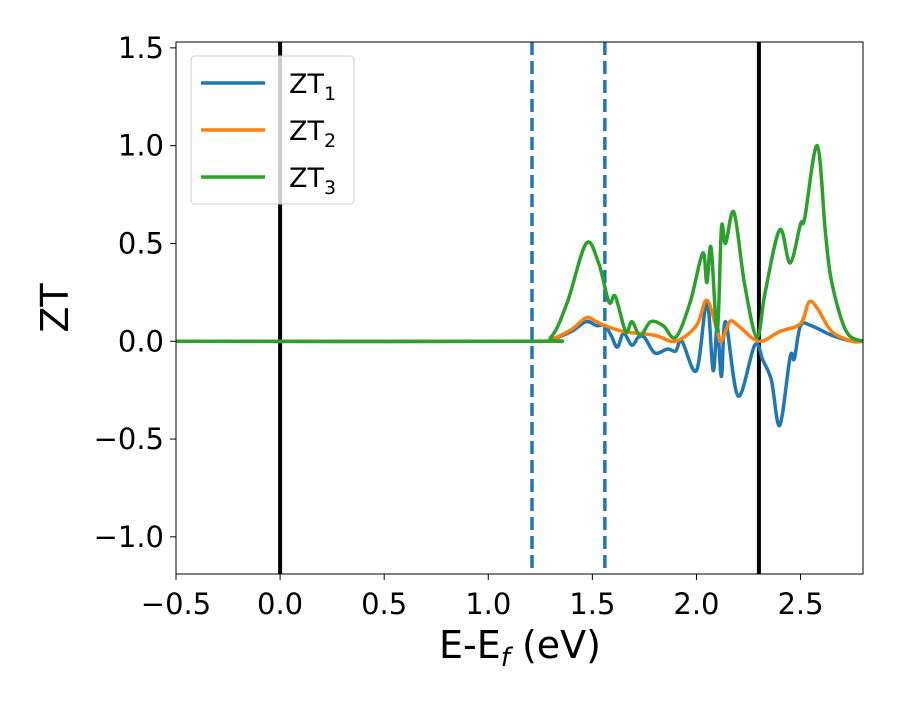  Describe the element at coordinates (384, 604) in the screenshot. I see `x-tick-label: 0.5` at that location.